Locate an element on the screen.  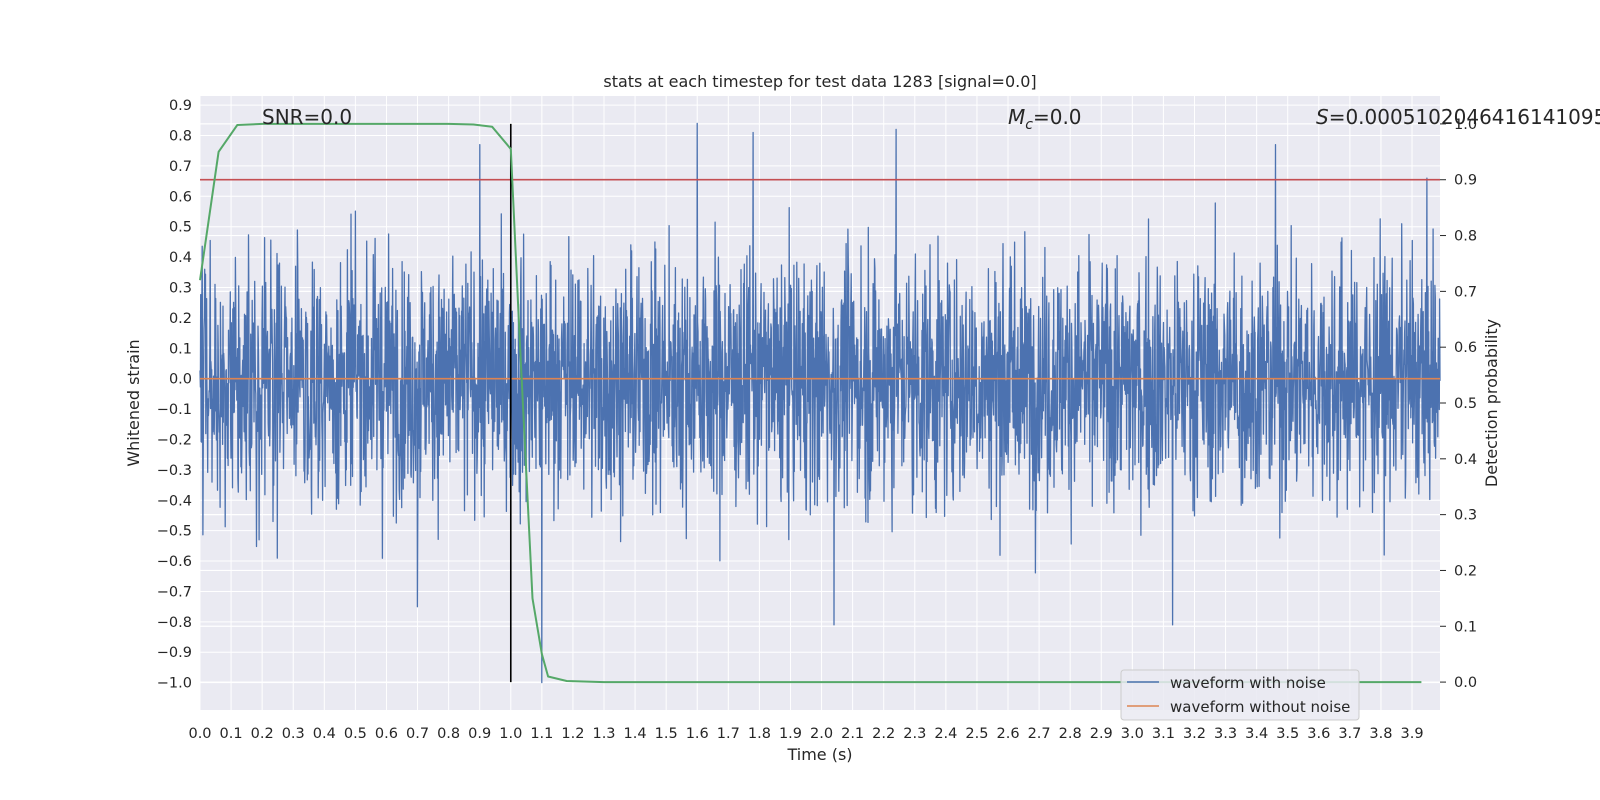
x-tick-label: 2.6 is located at coordinates (1007, 734).